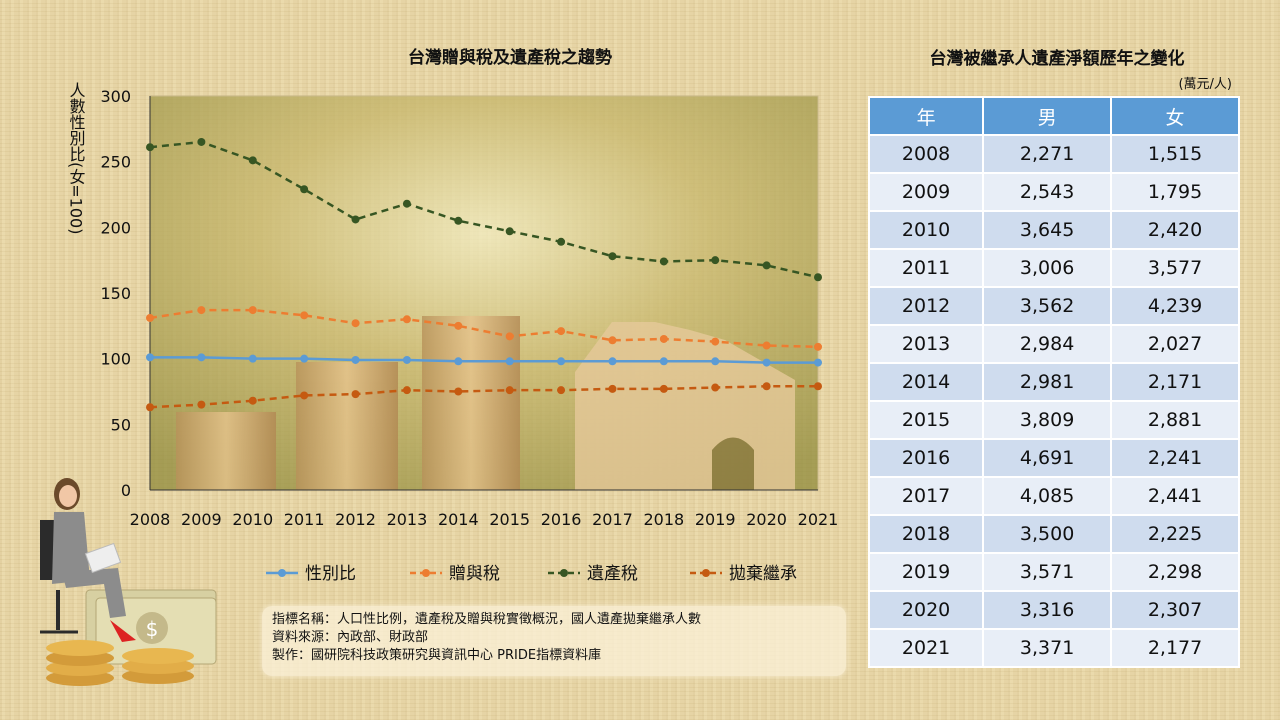 The image size is (1280, 720). I want to click on x-tick-label: 2018, so click(663, 519).